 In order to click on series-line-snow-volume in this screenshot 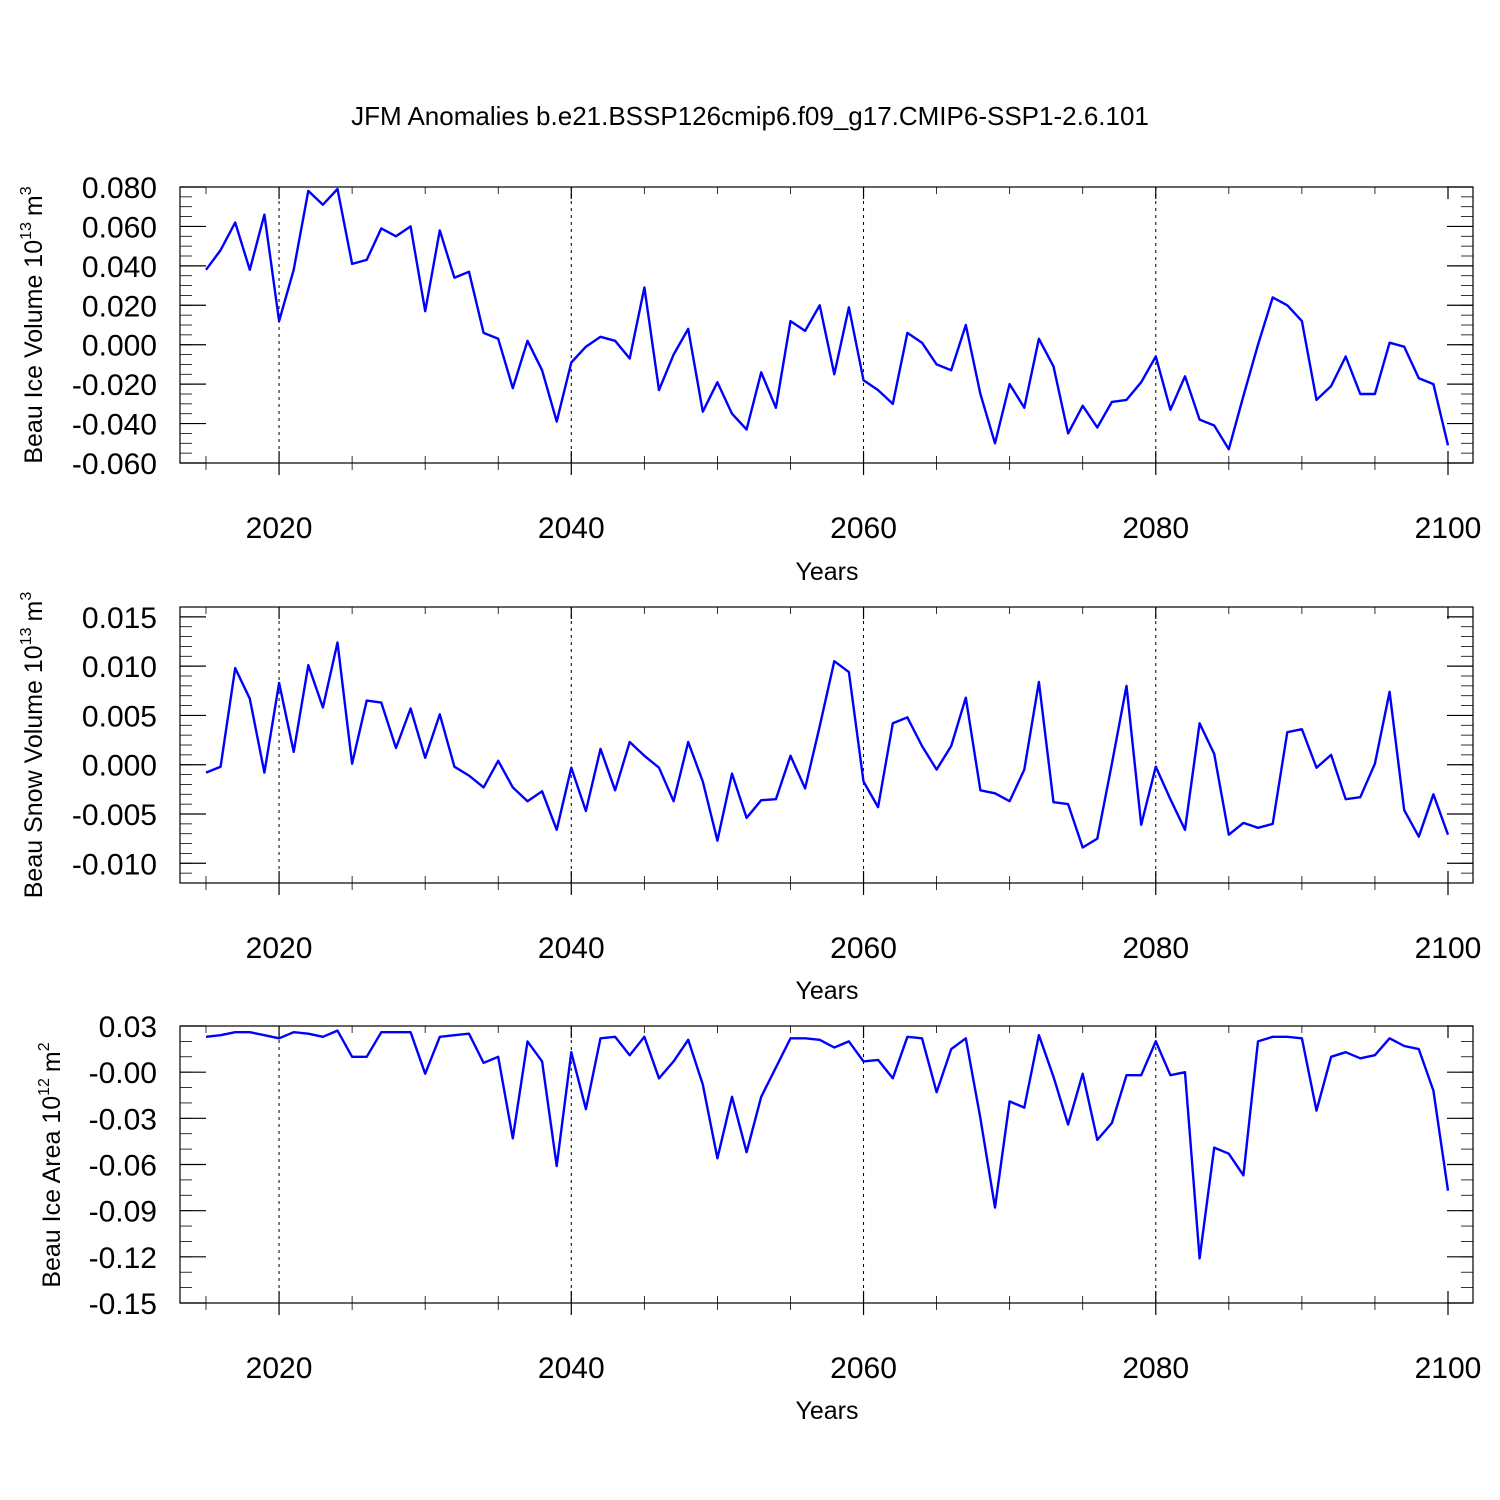, I will do `click(827, 745)`.